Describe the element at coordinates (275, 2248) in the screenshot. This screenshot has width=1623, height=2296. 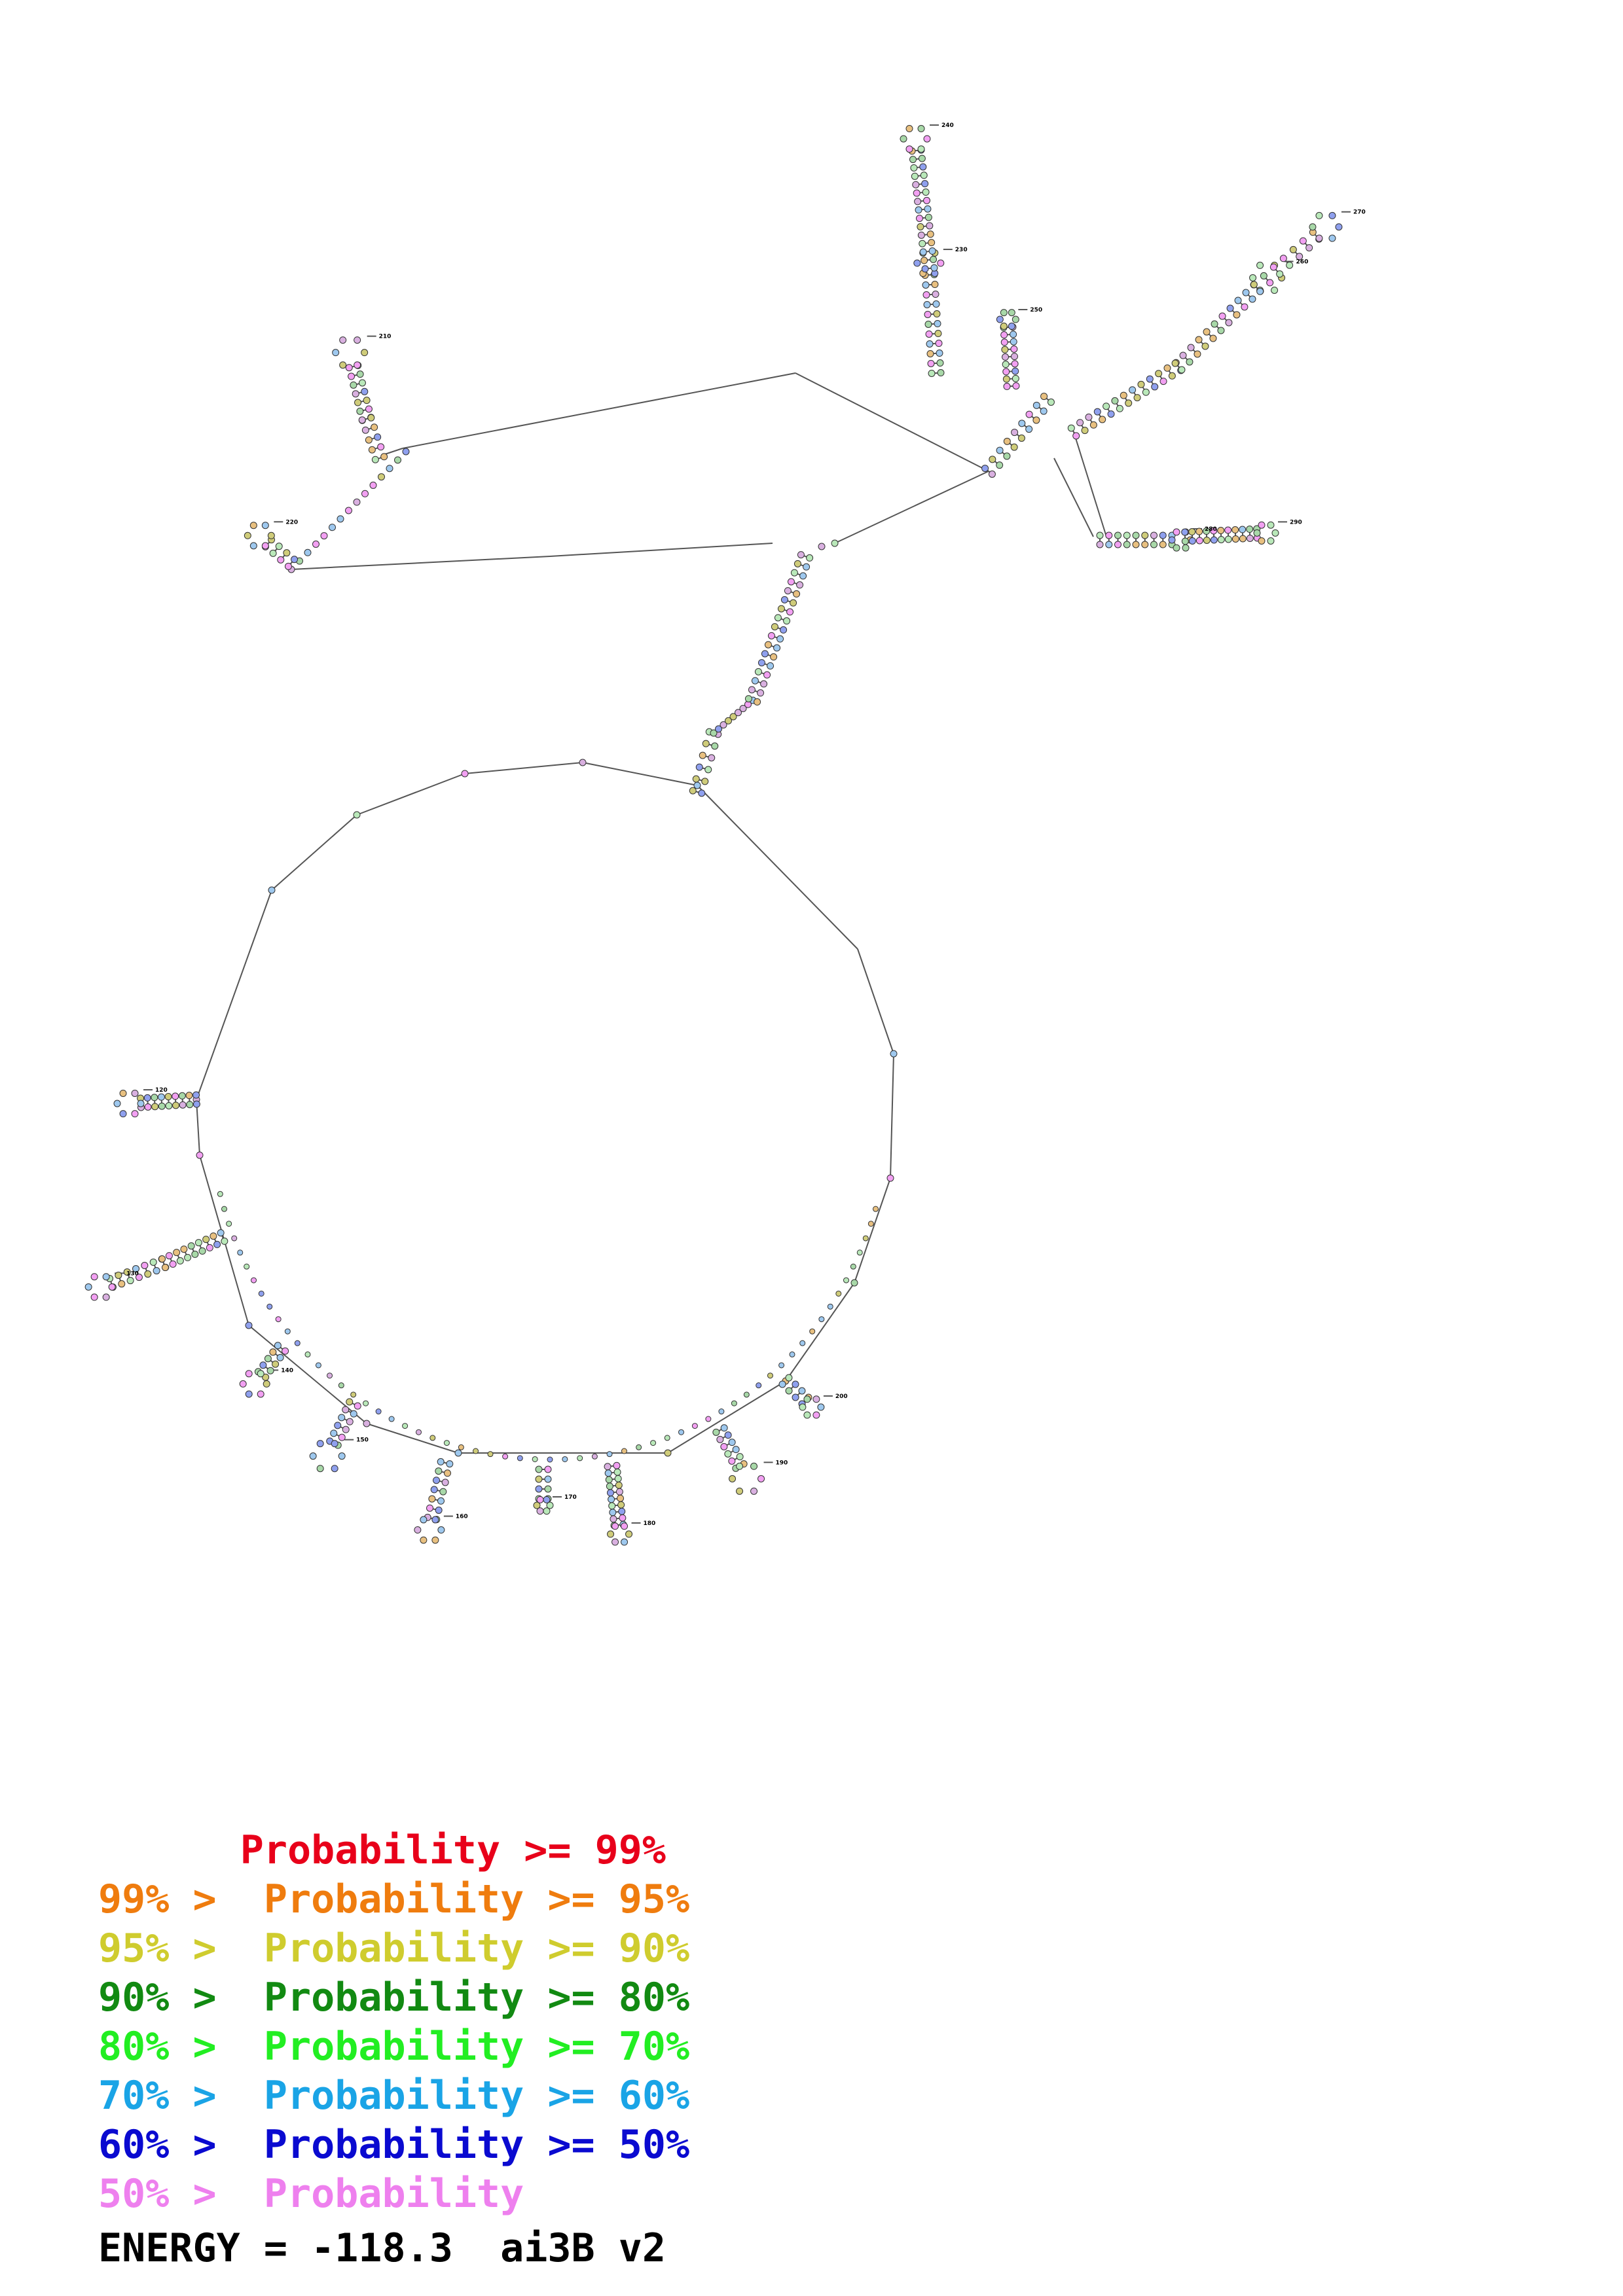
I see `energy-label: ENERGY = -118.3` at that location.